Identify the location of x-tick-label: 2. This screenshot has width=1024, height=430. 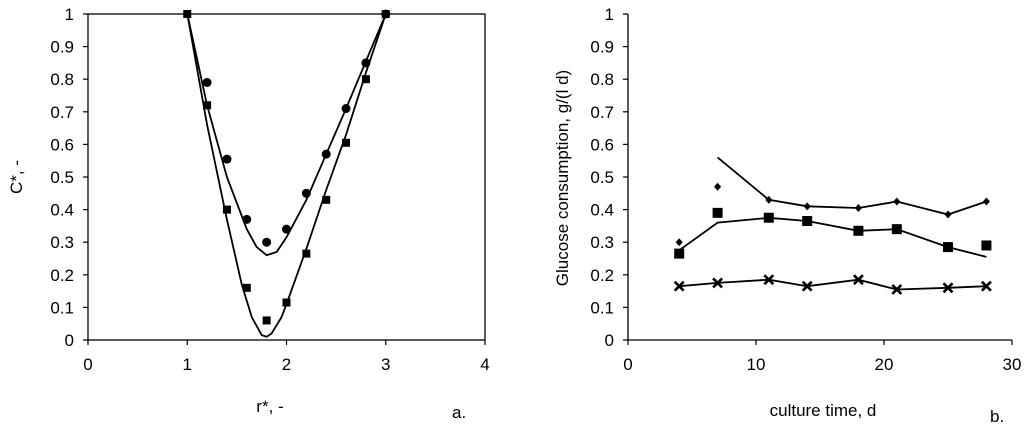
(286, 364).